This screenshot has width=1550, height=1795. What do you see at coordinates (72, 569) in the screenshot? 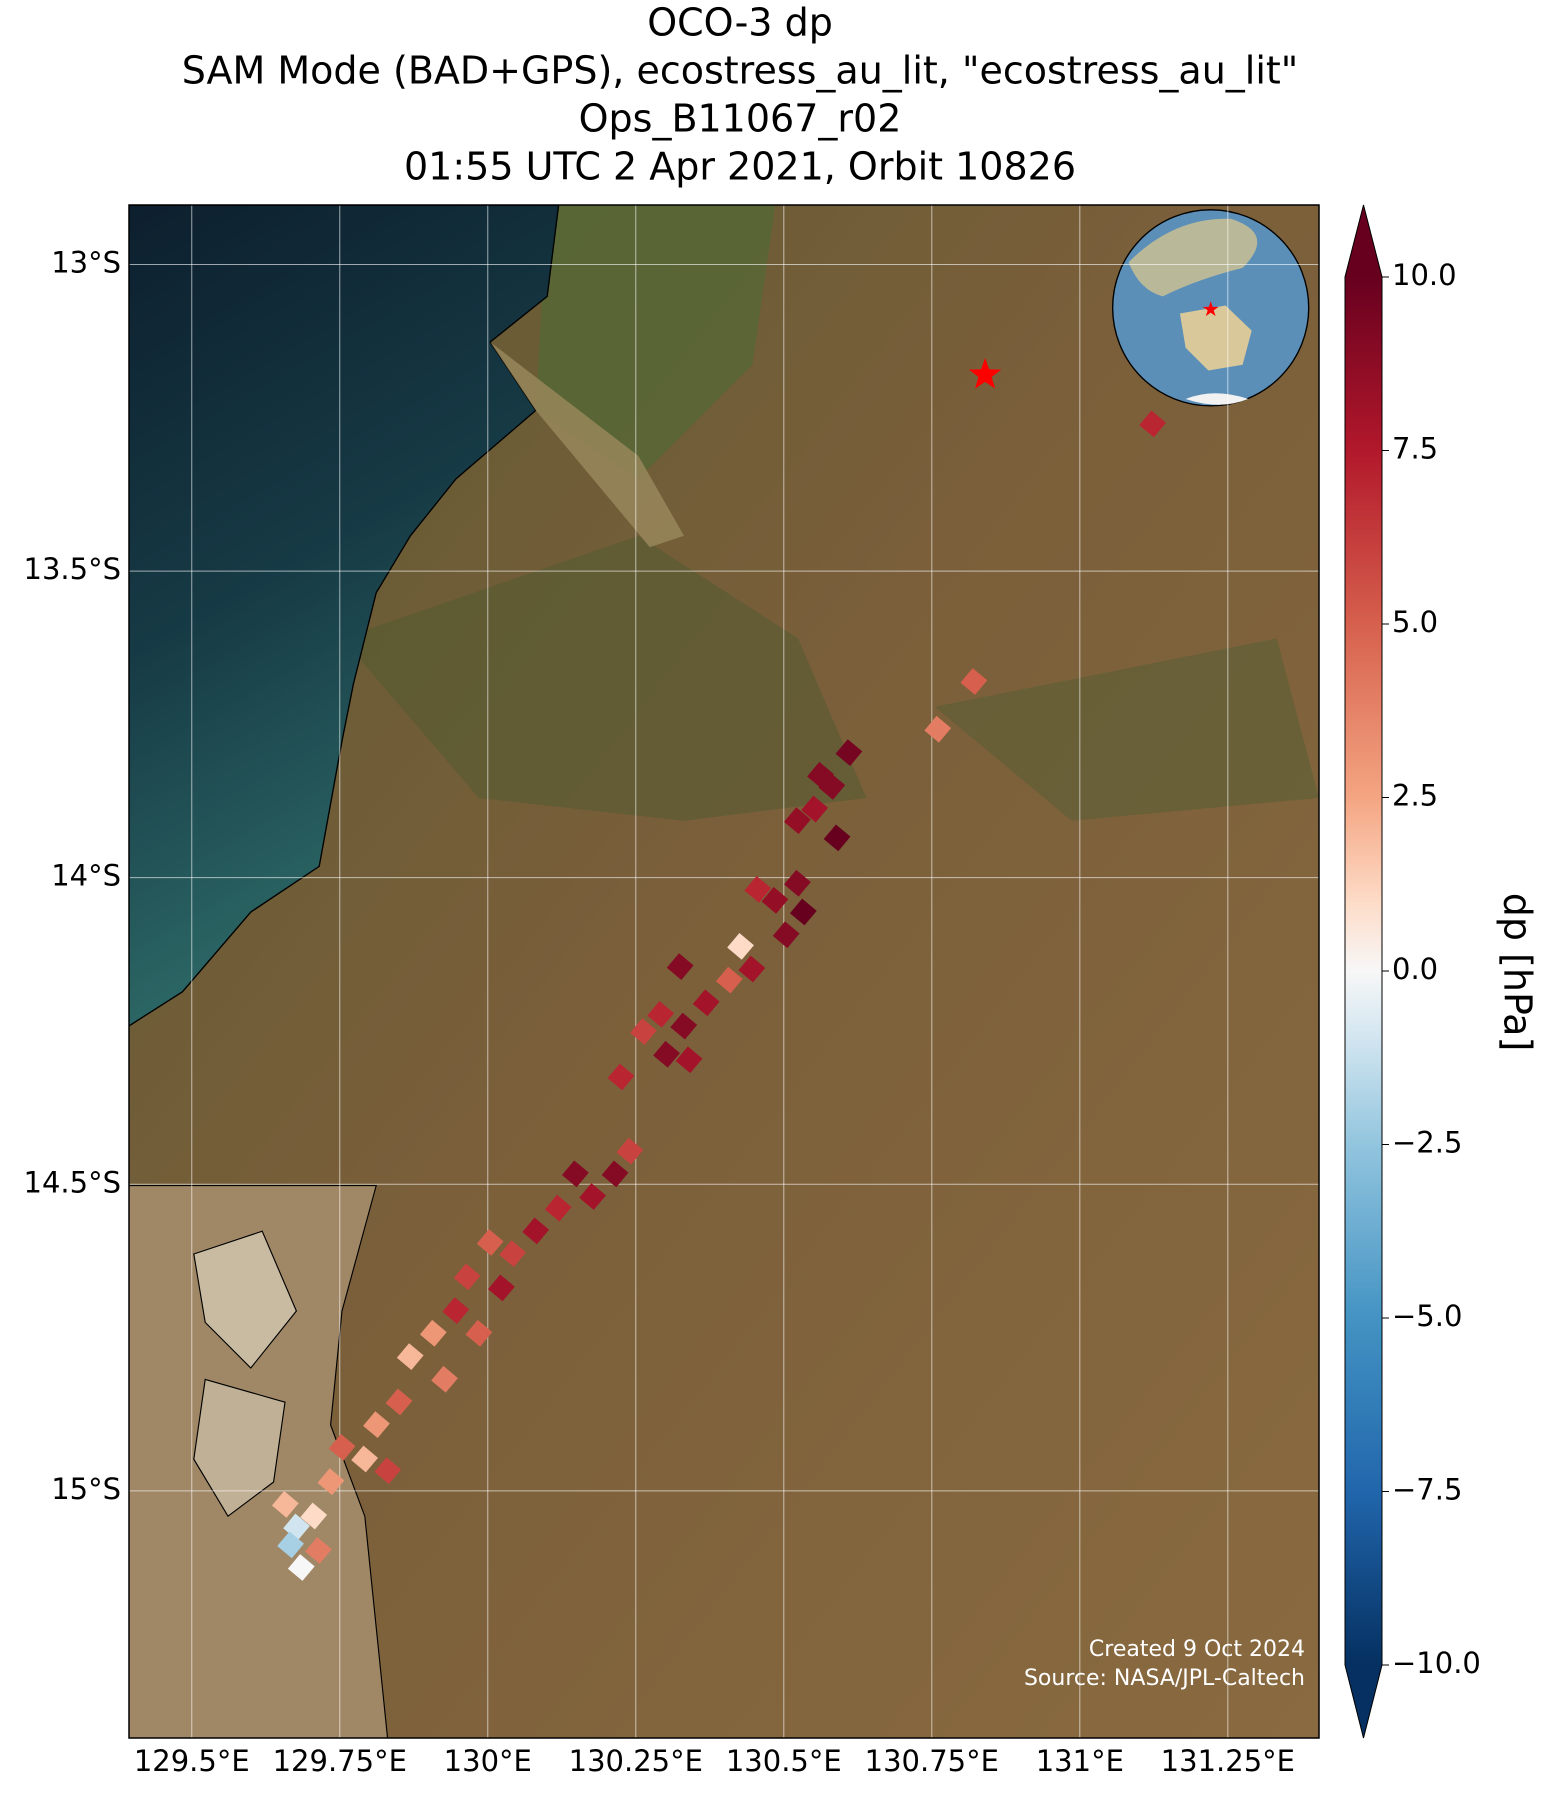
I see `y-tick-label: 13.5°S` at bounding box center [72, 569].